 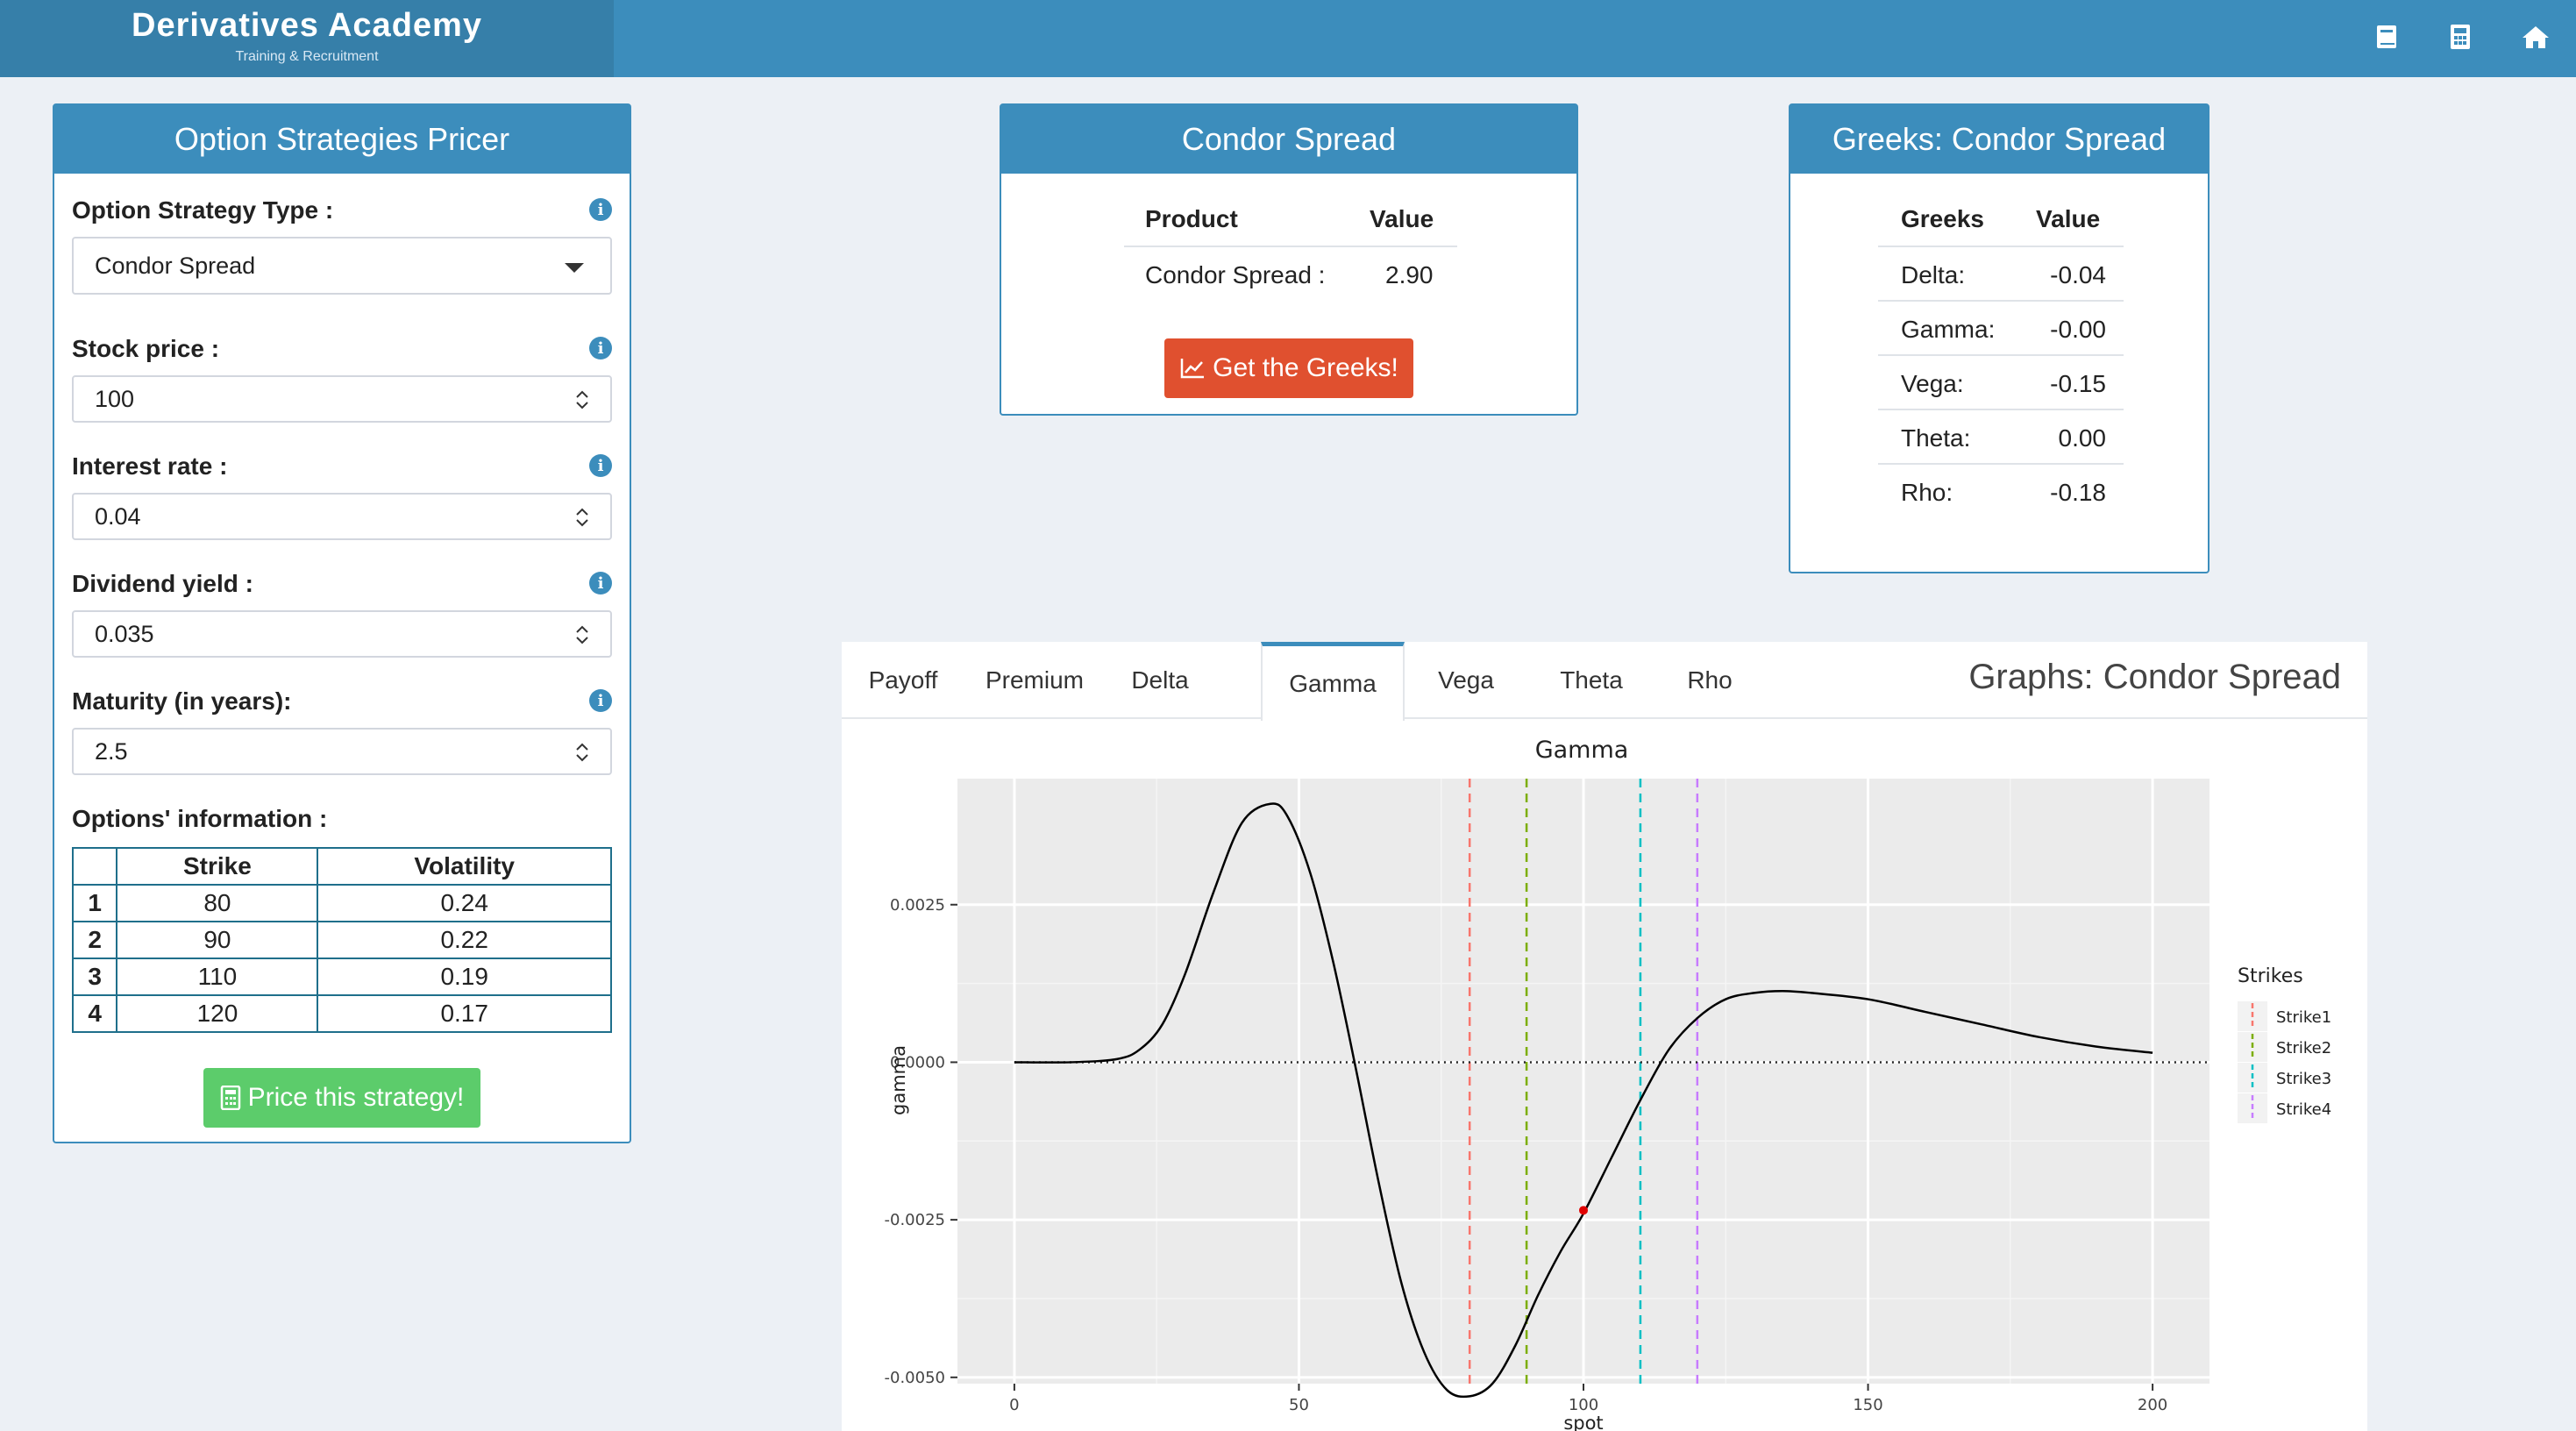 I want to click on strike-lines, so click(x=1583, y=1081).